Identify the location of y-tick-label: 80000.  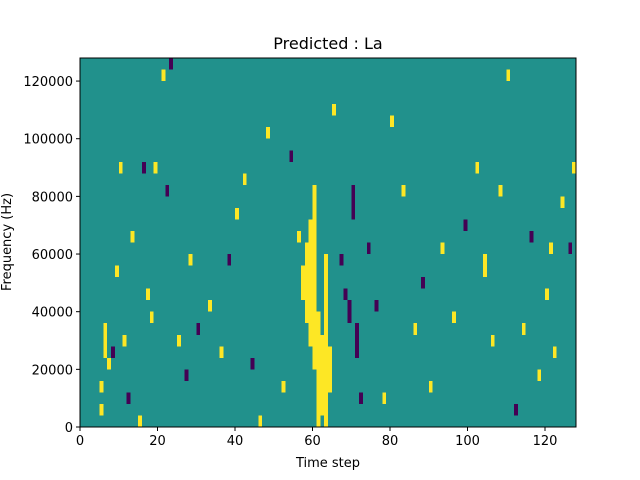
(52, 197).